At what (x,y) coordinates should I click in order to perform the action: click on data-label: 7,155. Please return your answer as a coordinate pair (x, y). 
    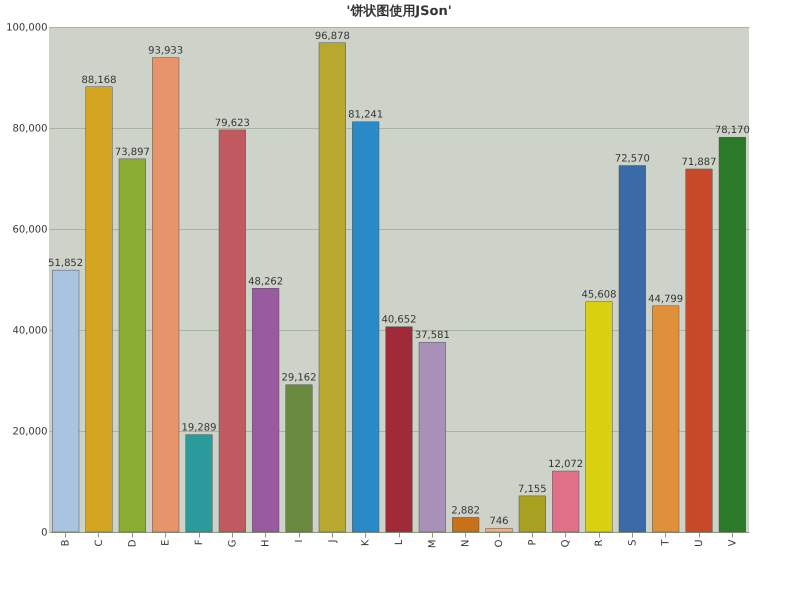
    Looking at the image, I should click on (532, 489).